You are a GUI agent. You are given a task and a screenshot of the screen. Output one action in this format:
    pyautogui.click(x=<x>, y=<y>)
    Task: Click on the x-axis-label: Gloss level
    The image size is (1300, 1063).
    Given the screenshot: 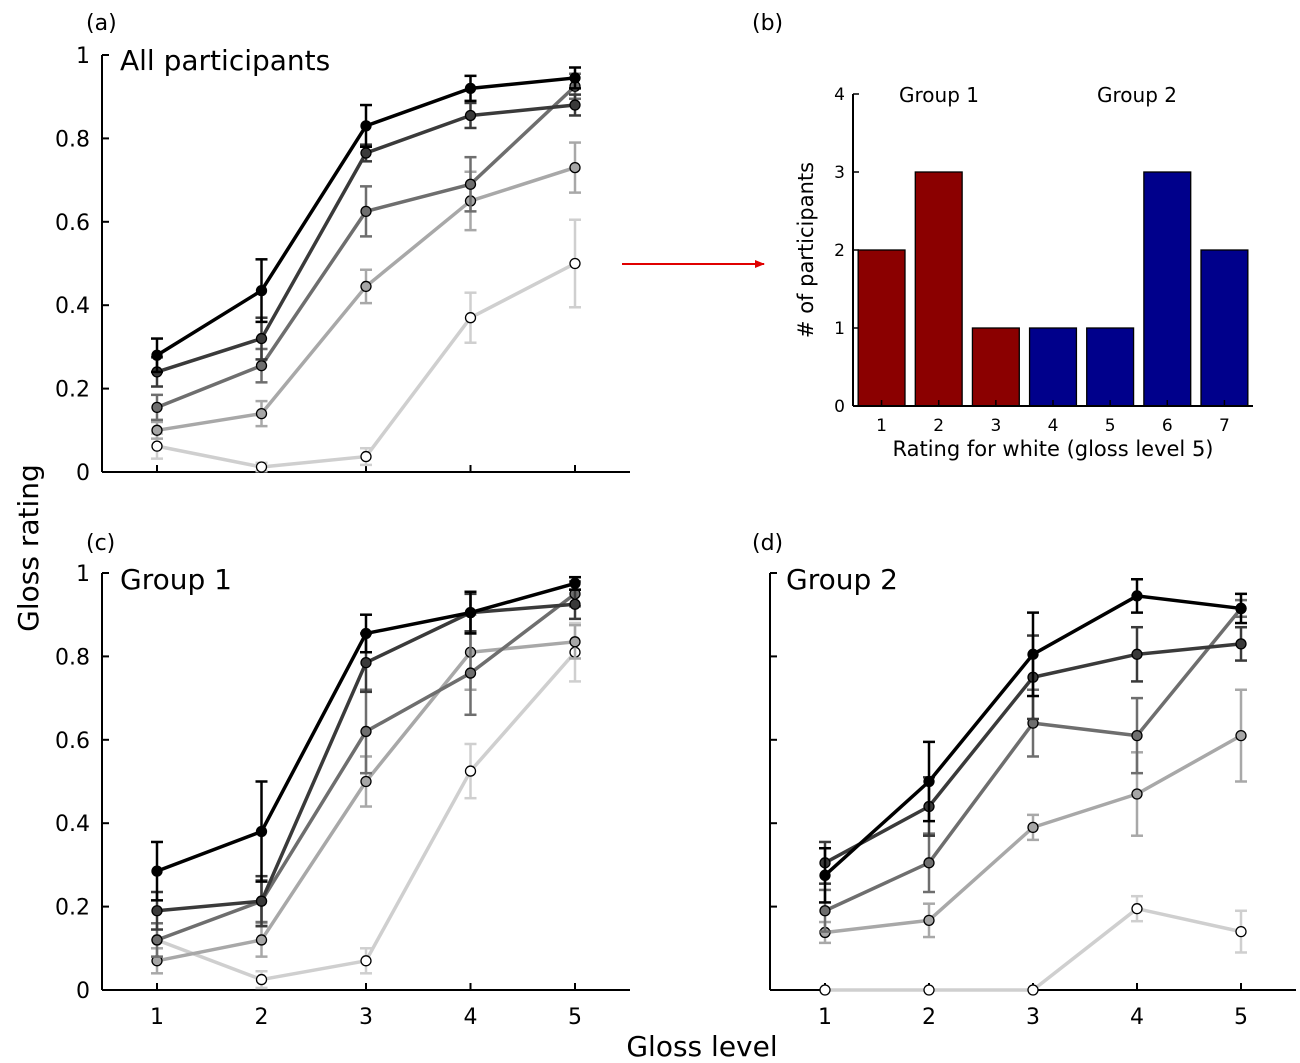 What is the action you would take?
    pyautogui.click(x=701, y=1046)
    